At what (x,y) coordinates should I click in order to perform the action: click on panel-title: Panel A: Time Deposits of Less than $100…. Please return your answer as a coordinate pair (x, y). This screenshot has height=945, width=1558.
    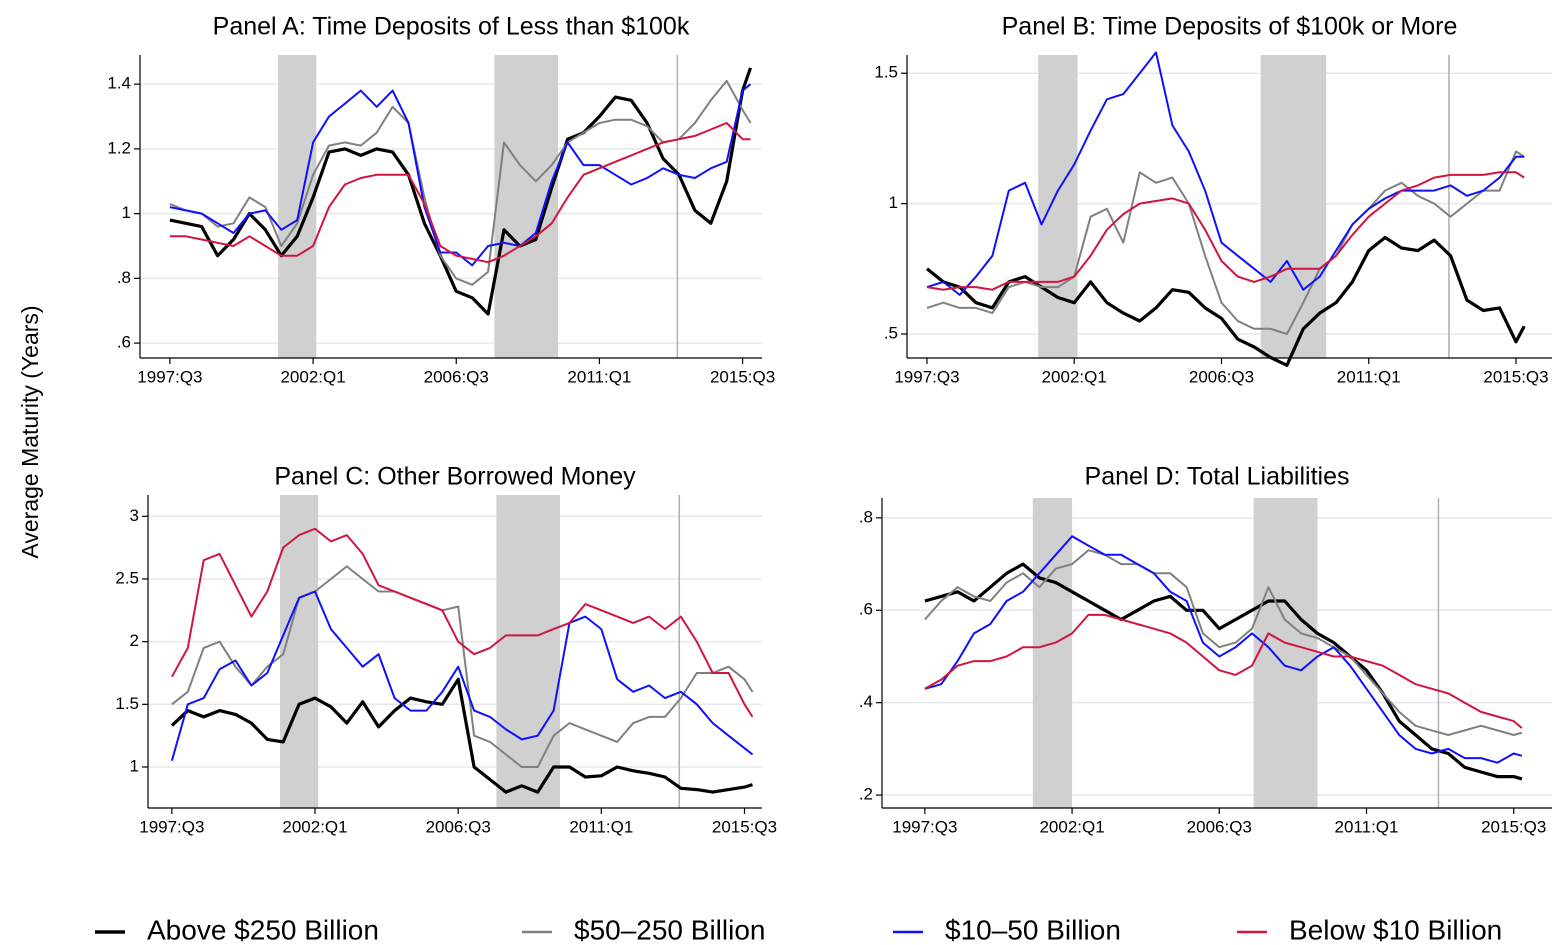
    Looking at the image, I should click on (451, 27).